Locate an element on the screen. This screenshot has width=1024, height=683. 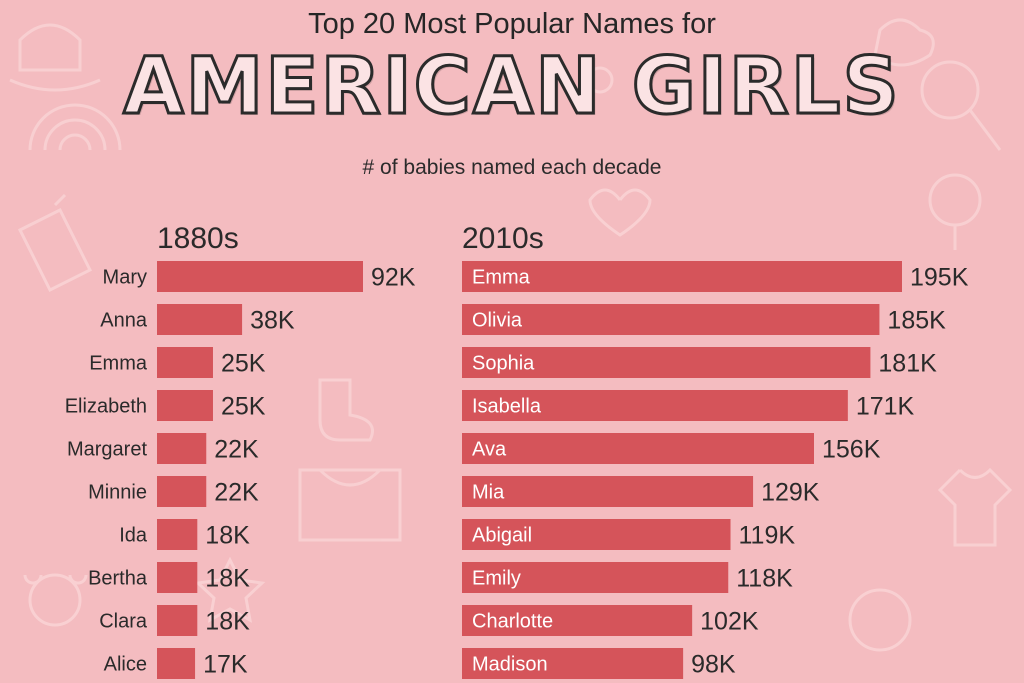
category-label: Charlotte is located at coordinates (512, 622).